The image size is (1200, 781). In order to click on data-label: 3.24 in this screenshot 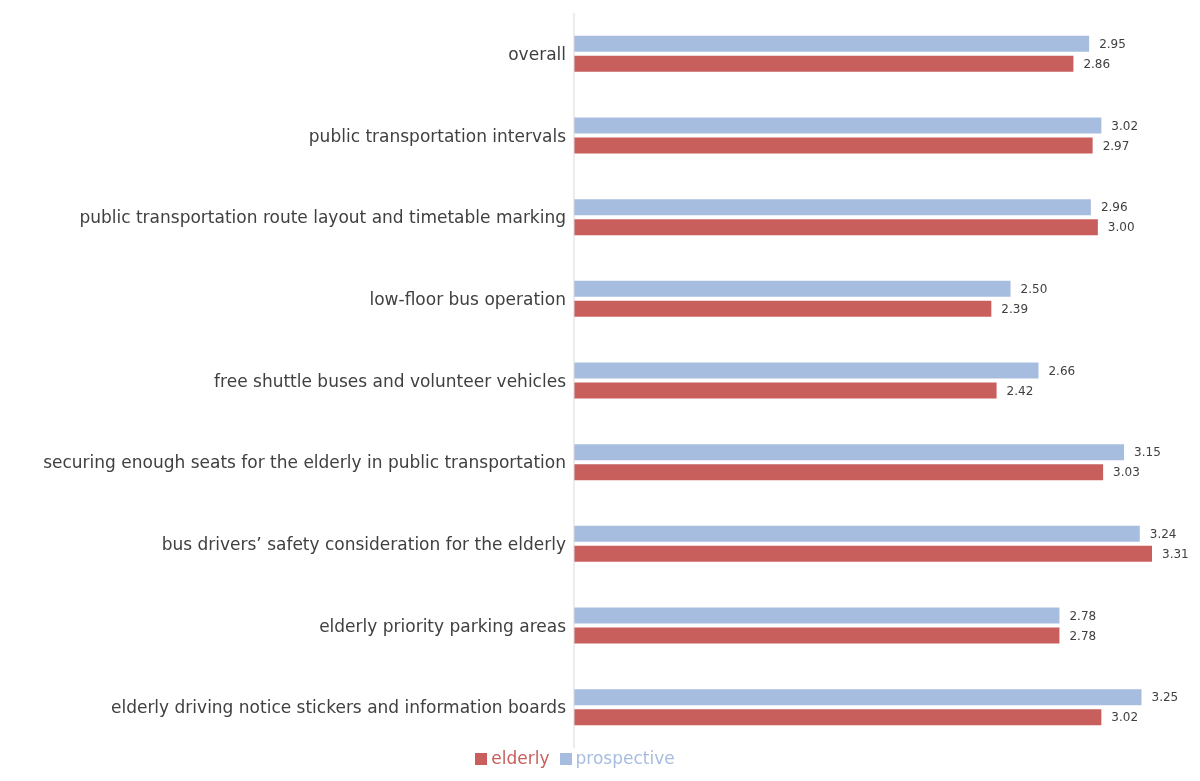, I will do `click(1163, 533)`.